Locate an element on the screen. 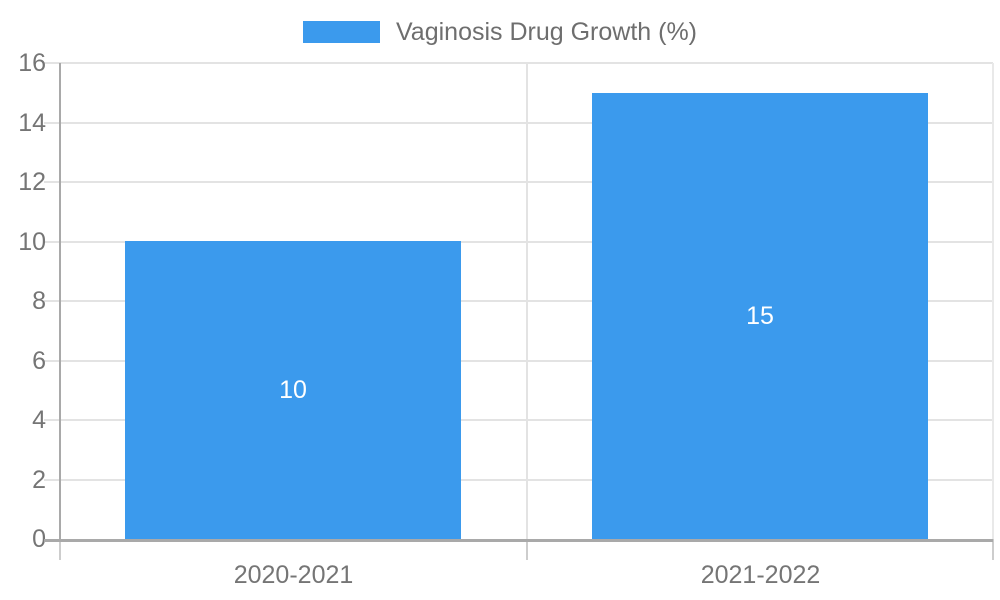  legend-color-swatch is located at coordinates (341, 32).